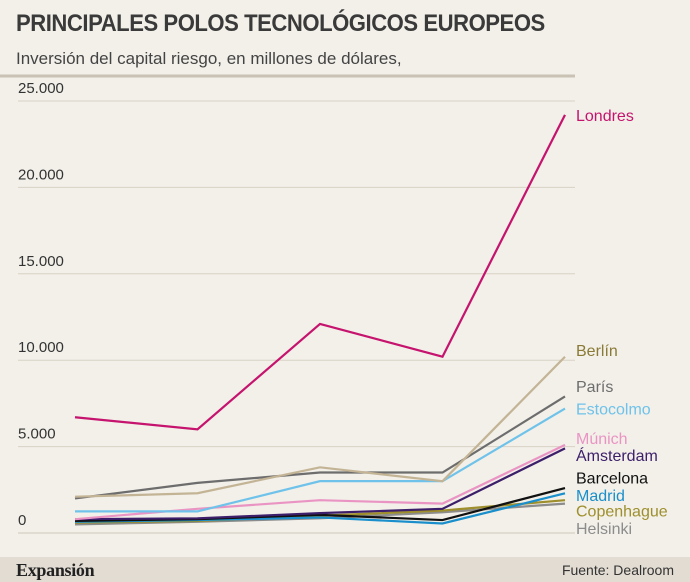 The height and width of the screenshot is (582, 690). Describe the element at coordinates (320, 484) in the screenshot. I see `series-line-ámsterdam` at that location.